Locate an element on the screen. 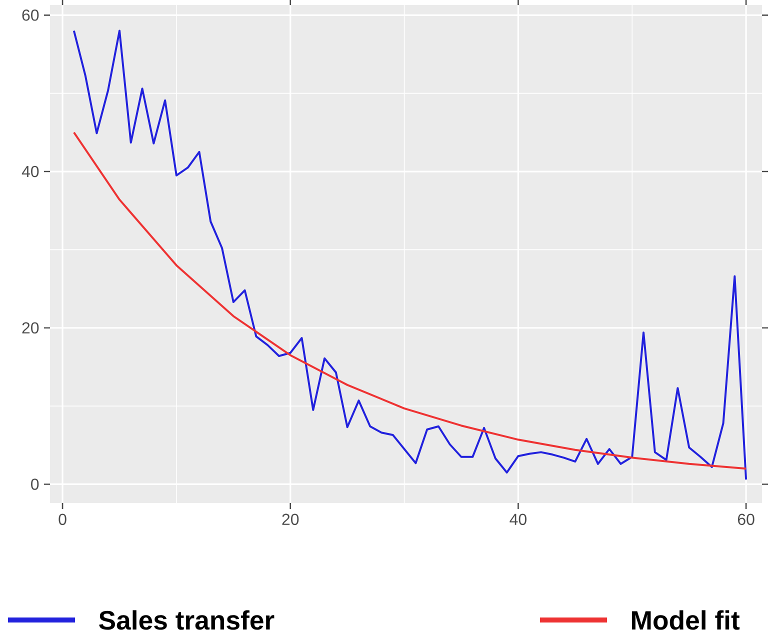 This screenshot has width=774, height=636. legend-label: Model fit is located at coordinates (686, 620).